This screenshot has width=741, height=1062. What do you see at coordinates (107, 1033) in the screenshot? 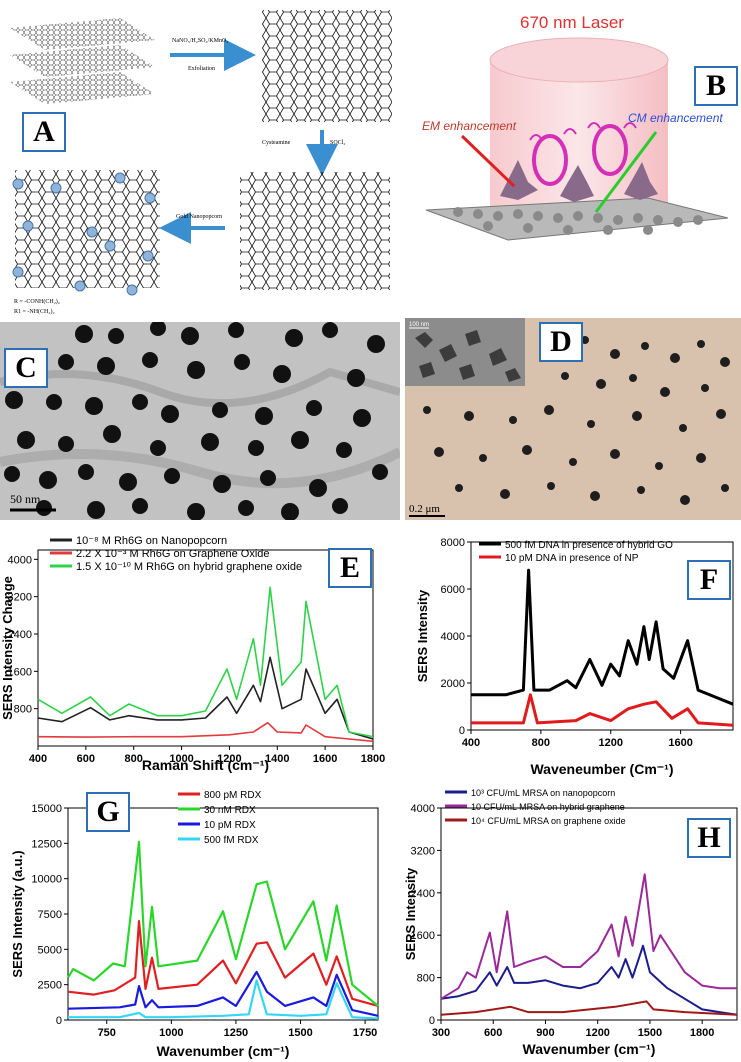
I see `chart-g-xtick-label: 750` at bounding box center [107, 1033].